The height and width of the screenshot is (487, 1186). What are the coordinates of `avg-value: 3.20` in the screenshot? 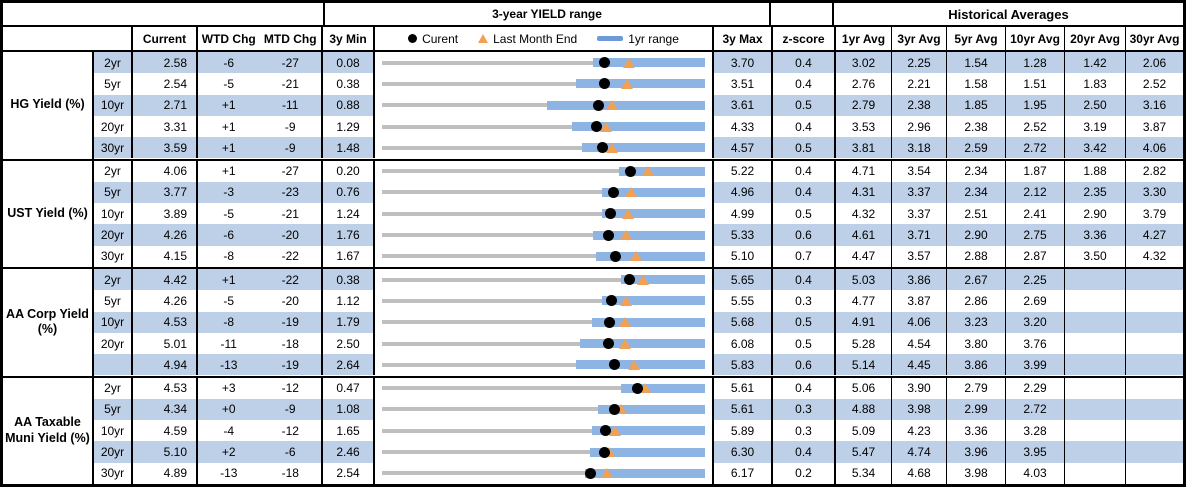 It's located at (1035, 322).